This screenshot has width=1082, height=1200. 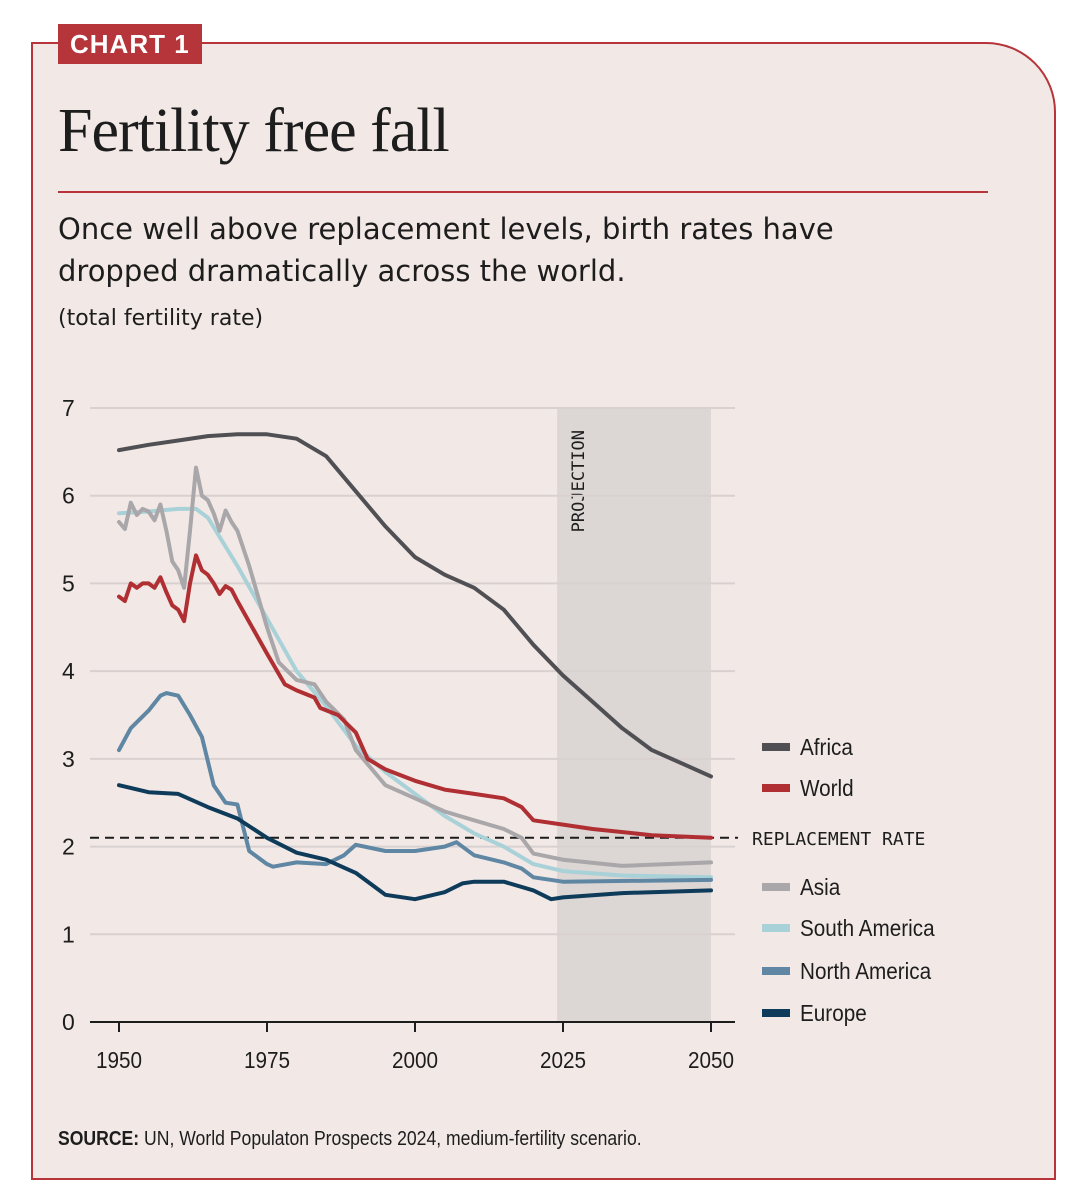 What do you see at coordinates (415, 842) in the screenshot?
I see `series-line-europe` at bounding box center [415, 842].